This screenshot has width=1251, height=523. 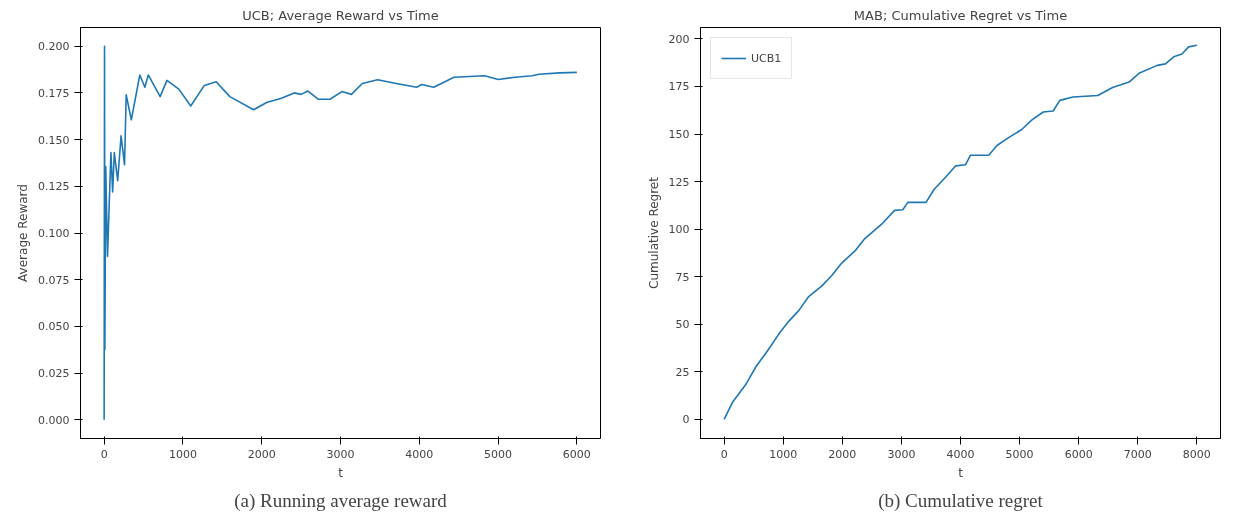 I want to click on y-tick-label: 50, so click(x=682, y=325).